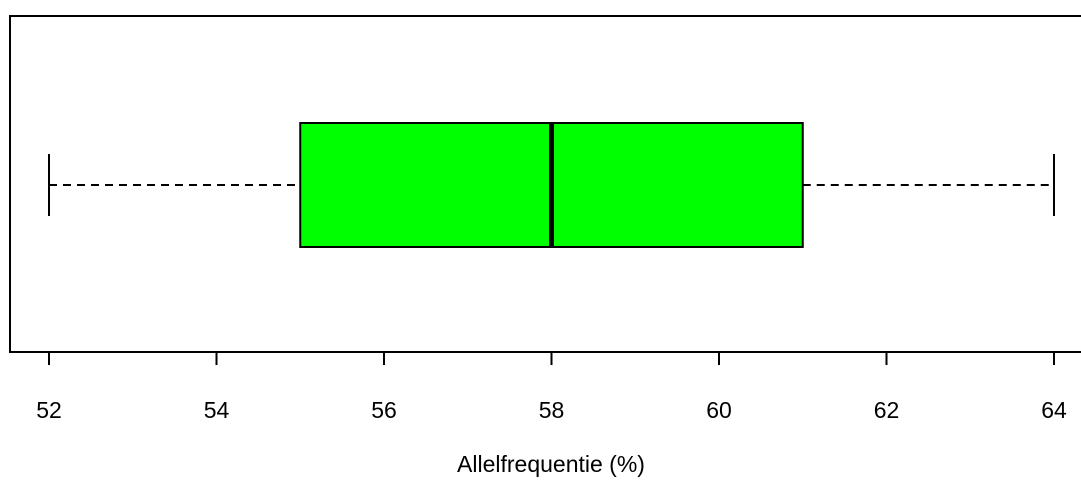 Image resolution: width=1081 pixels, height=492 pixels. Describe the element at coordinates (1054, 410) in the screenshot. I see `x-tick-label: 64` at that location.